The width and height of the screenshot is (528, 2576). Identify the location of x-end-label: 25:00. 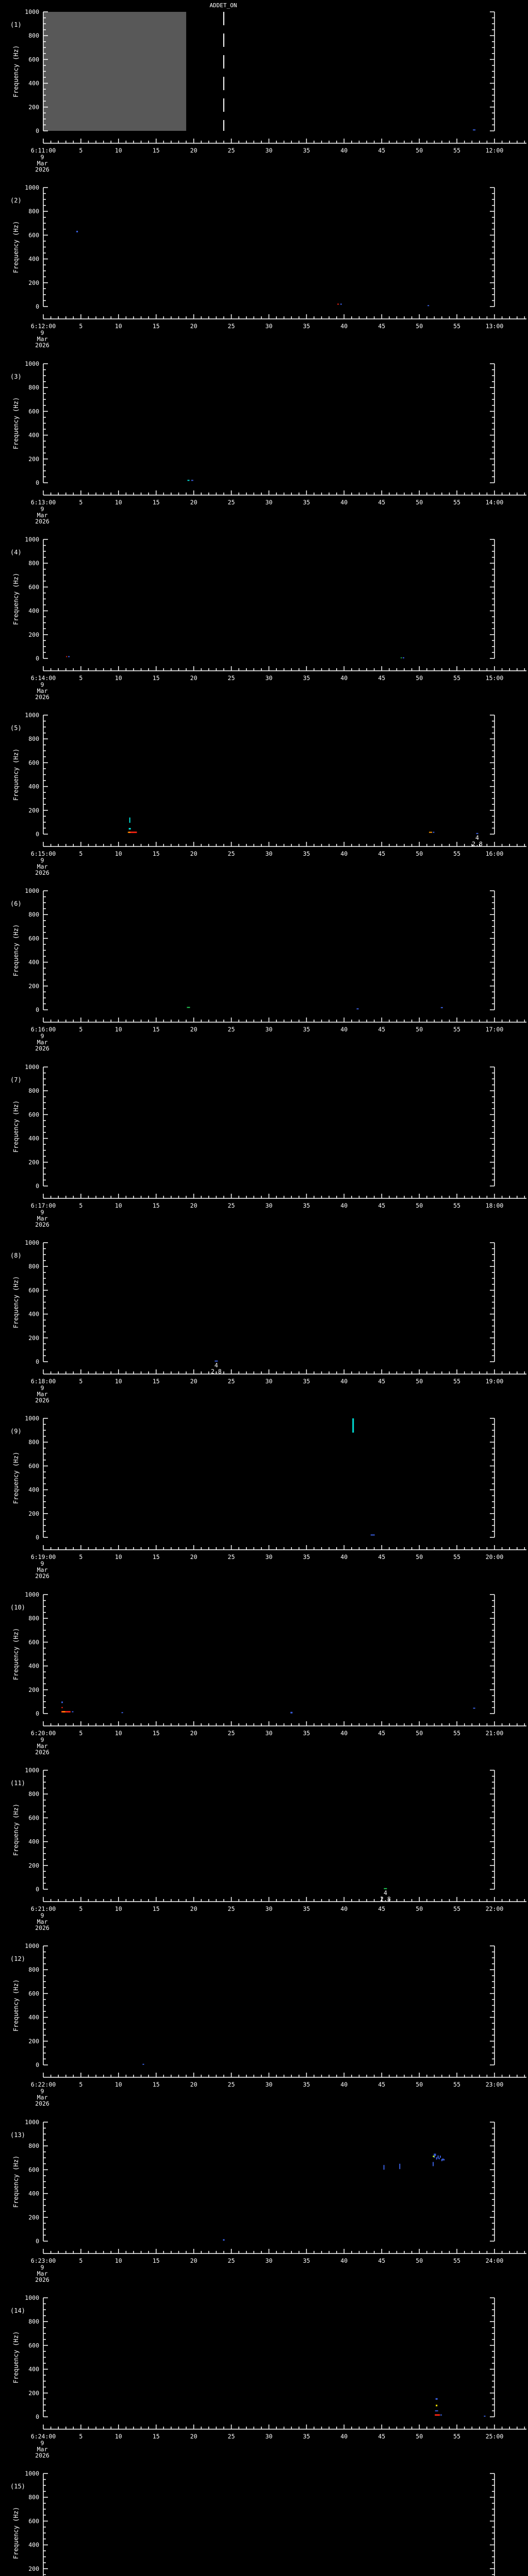
(495, 2436).